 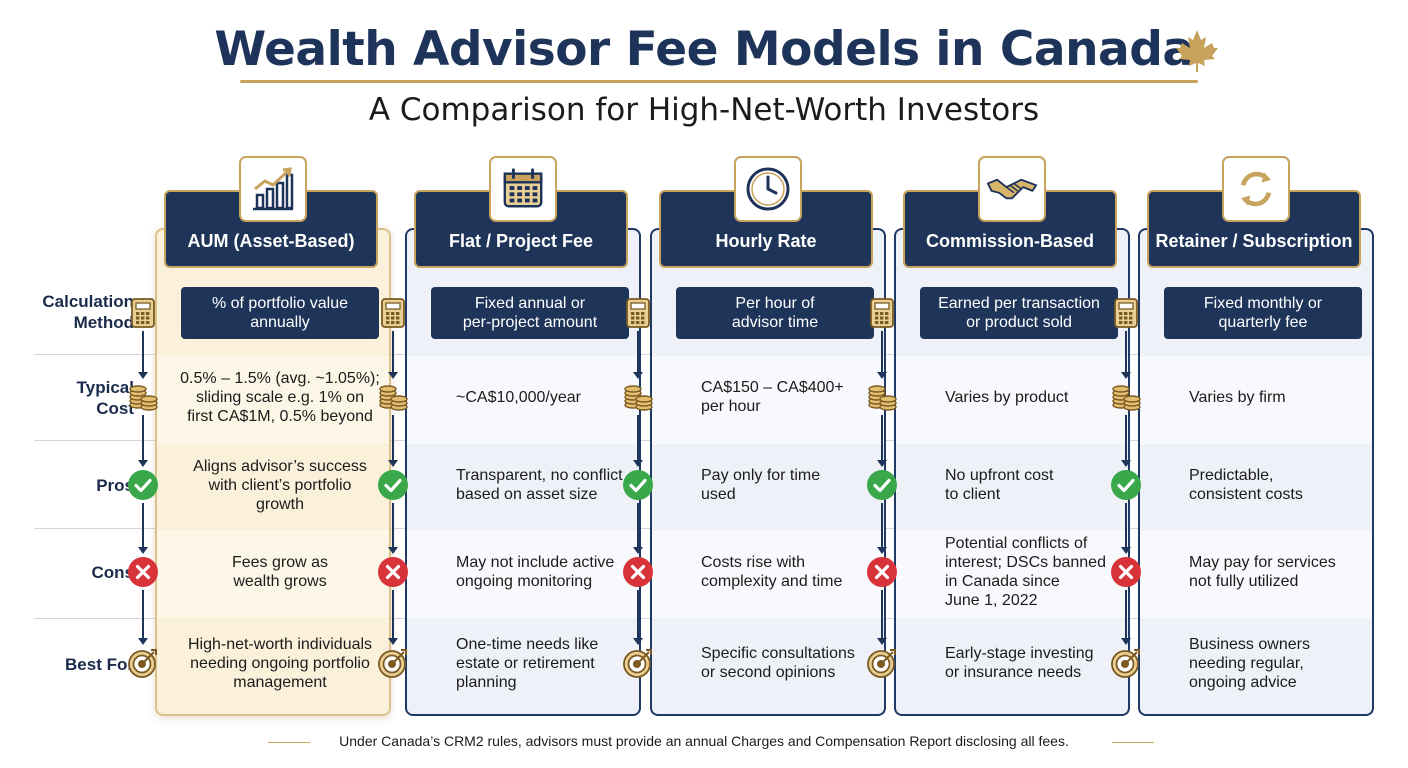 I want to click on text-line: or insurance needs, so click(x=1013, y=672).